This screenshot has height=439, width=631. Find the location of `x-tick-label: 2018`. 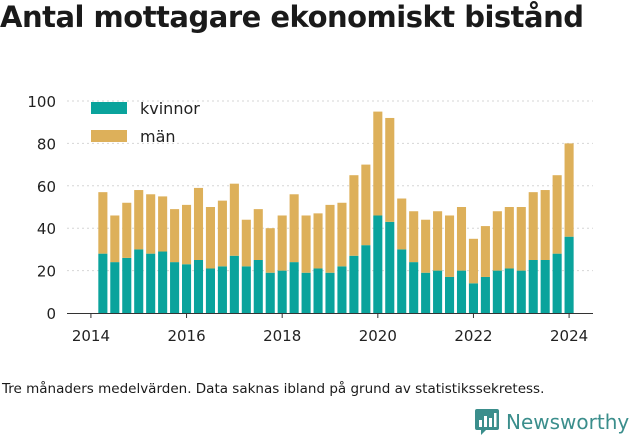

x-tick-label: 2018 is located at coordinates (282, 336).